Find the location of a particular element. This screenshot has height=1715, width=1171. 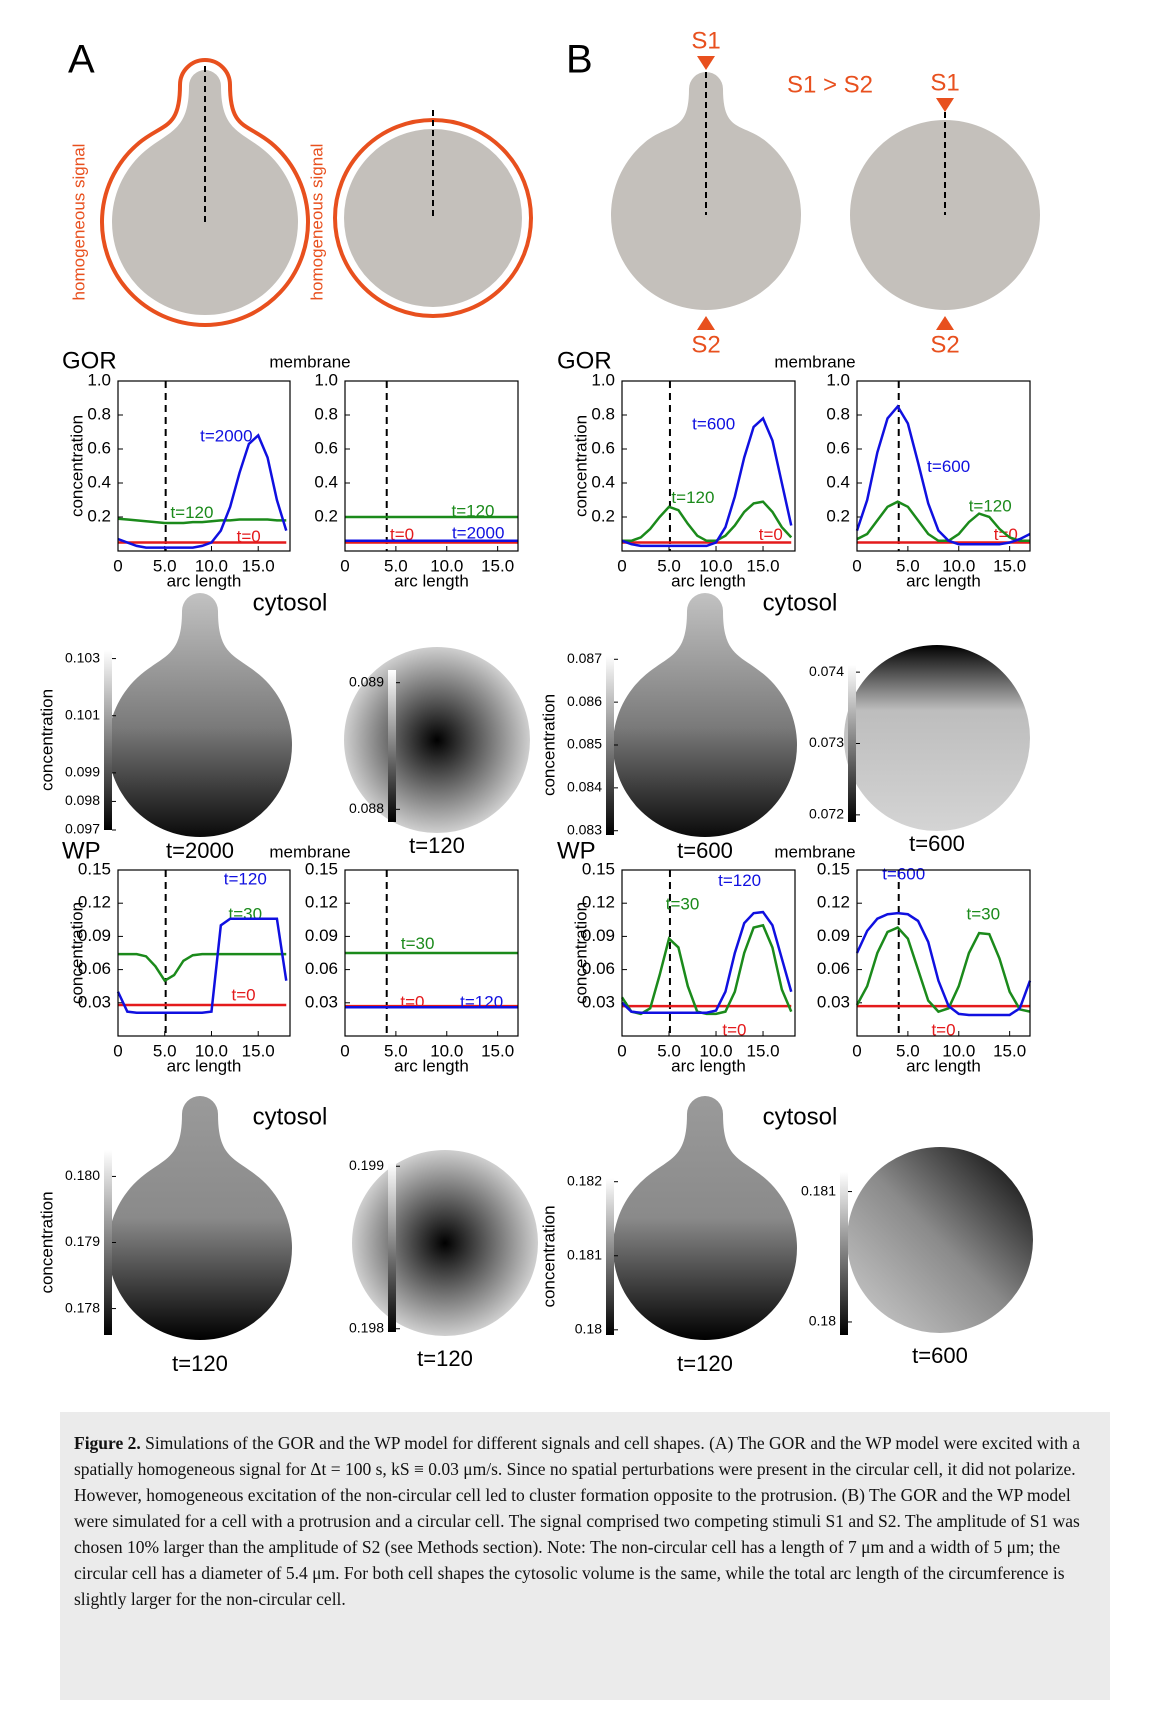

model-label: GOR is located at coordinates (89, 360).